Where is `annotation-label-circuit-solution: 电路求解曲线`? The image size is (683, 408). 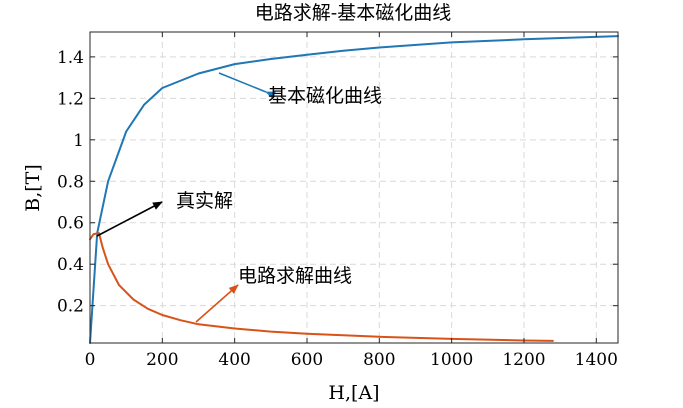 annotation-label-circuit-solution: 电路求解曲线 is located at coordinates (295, 276).